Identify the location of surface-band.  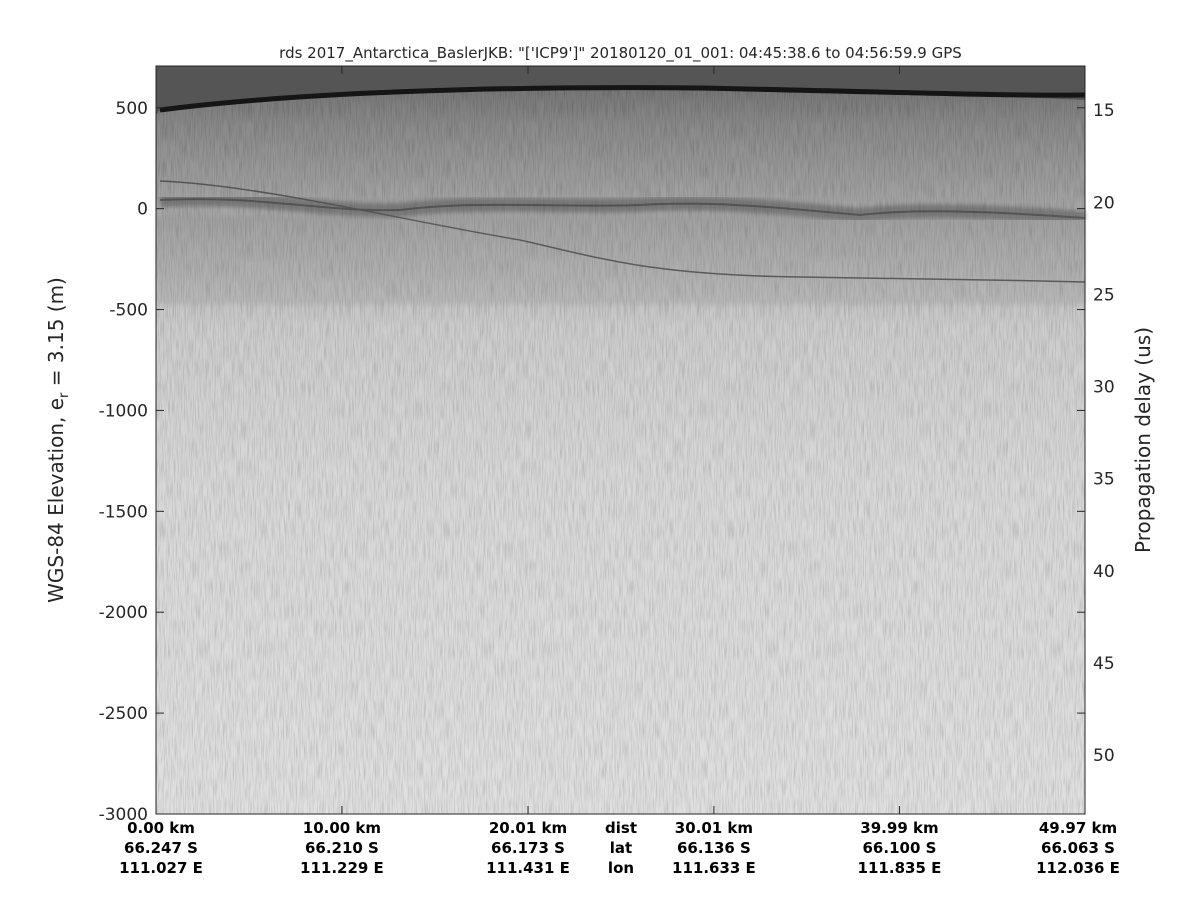
(620, 90).